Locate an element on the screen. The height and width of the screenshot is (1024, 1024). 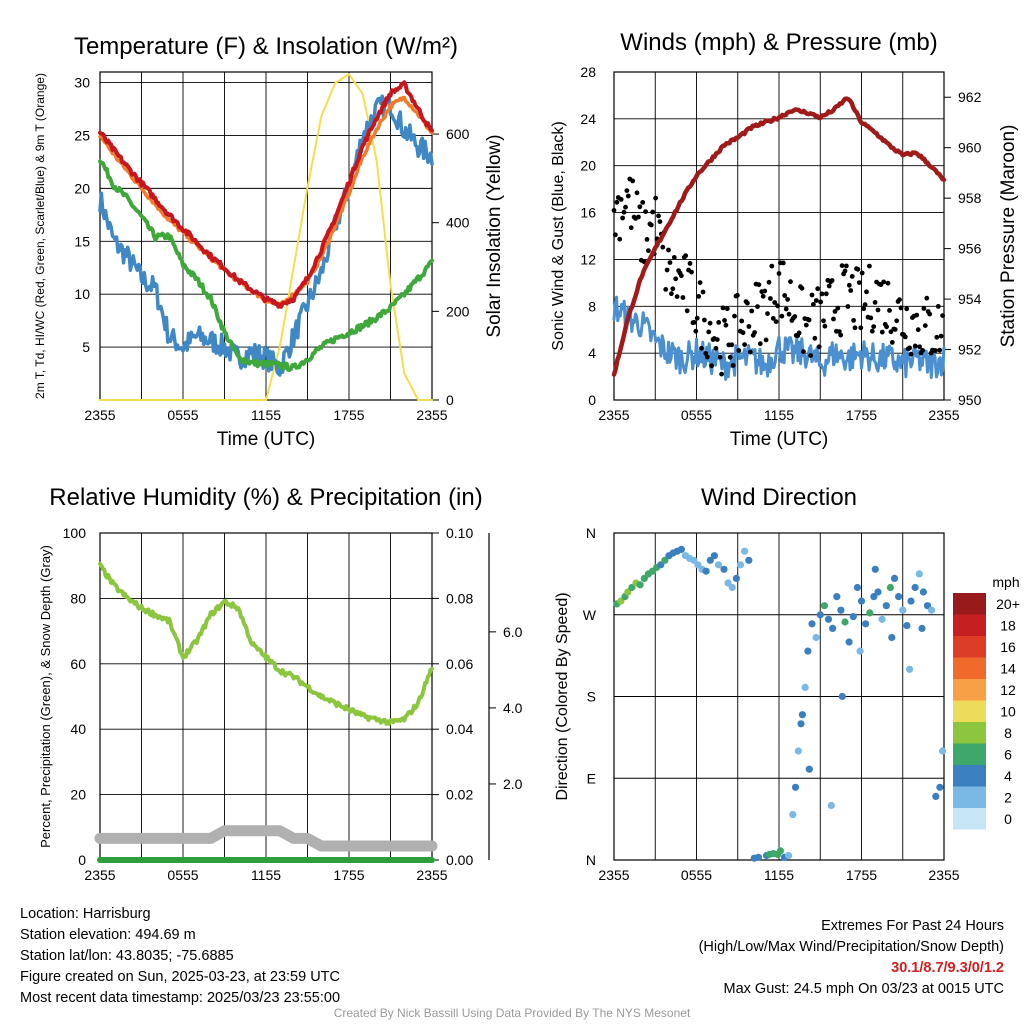
station-elevation: Station elevation: 494.69 m is located at coordinates (108, 935).